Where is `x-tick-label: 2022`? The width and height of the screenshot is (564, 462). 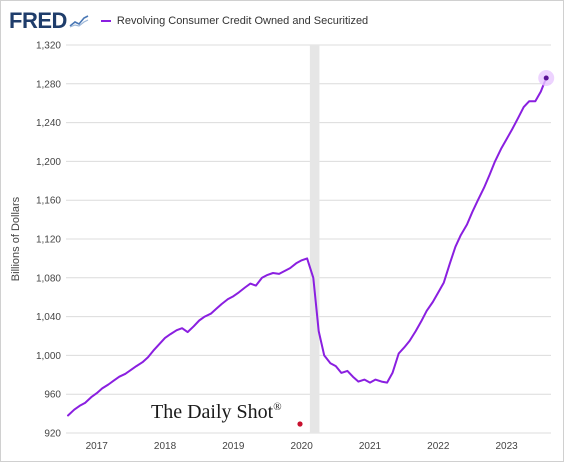
x-tick-label: 2022 is located at coordinates (438, 446).